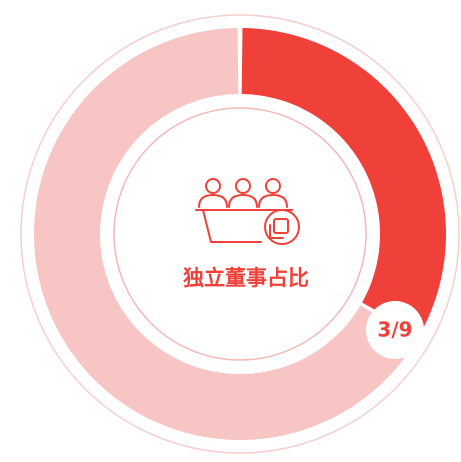  I want to click on value-label: 3/9, so click(394, 330).